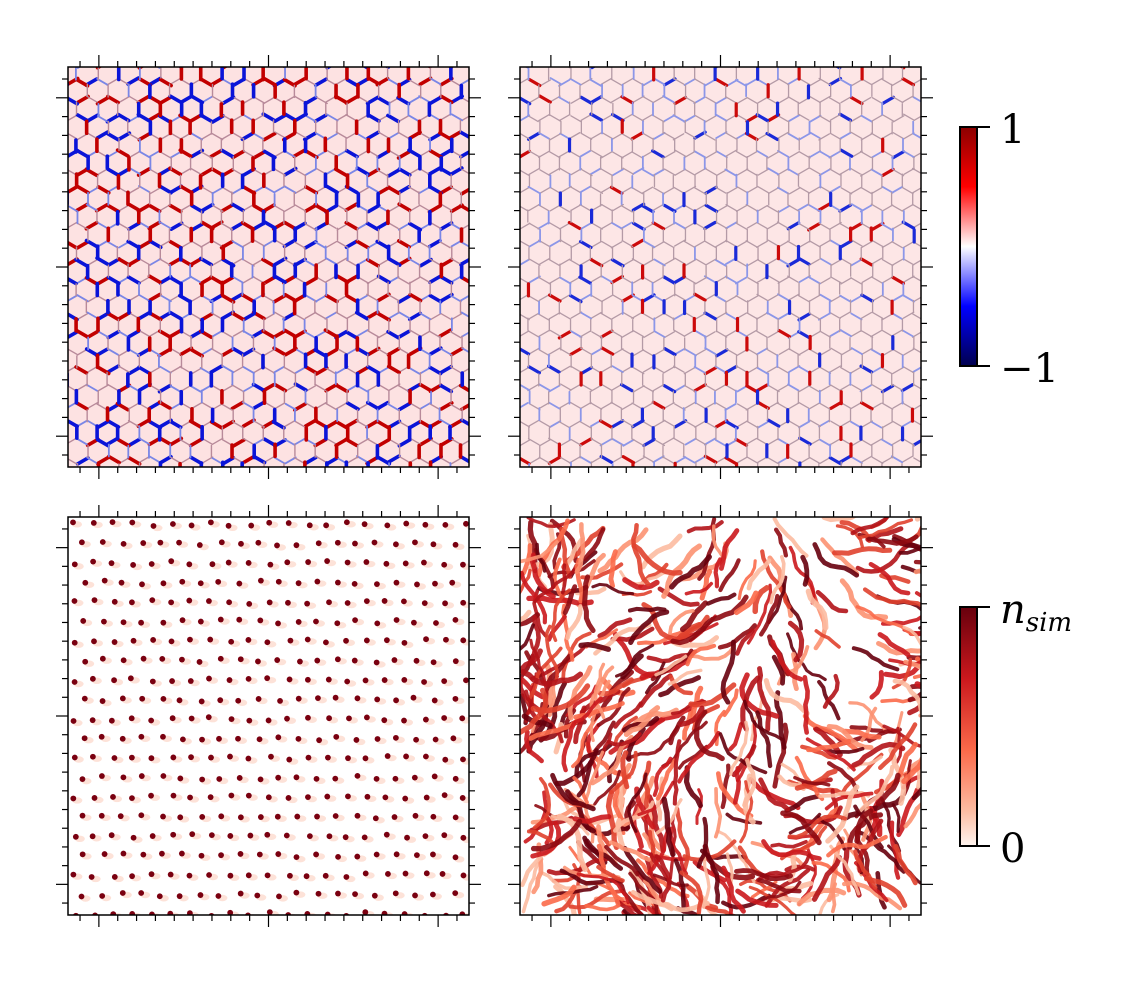 Image resolution: width=1125 pixels, height=984 pixels. What do you see at coordinates (1012, 130) in the screenshot?
I see `colorbar-top-max-label: 1` at bounding box center [1012, 130].